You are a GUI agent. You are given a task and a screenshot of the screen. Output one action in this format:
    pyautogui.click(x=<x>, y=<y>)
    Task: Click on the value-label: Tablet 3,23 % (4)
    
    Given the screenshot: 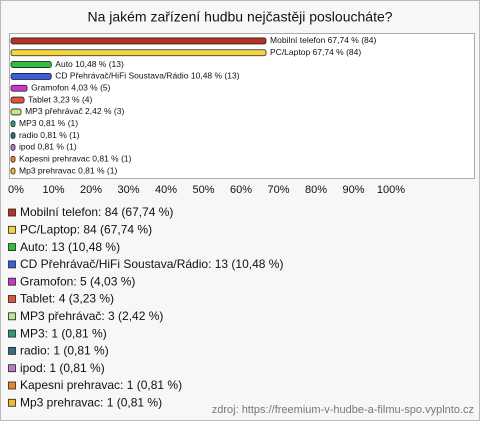 What is the action you would take?
    pyautogui.click(x=60, y=99)
    